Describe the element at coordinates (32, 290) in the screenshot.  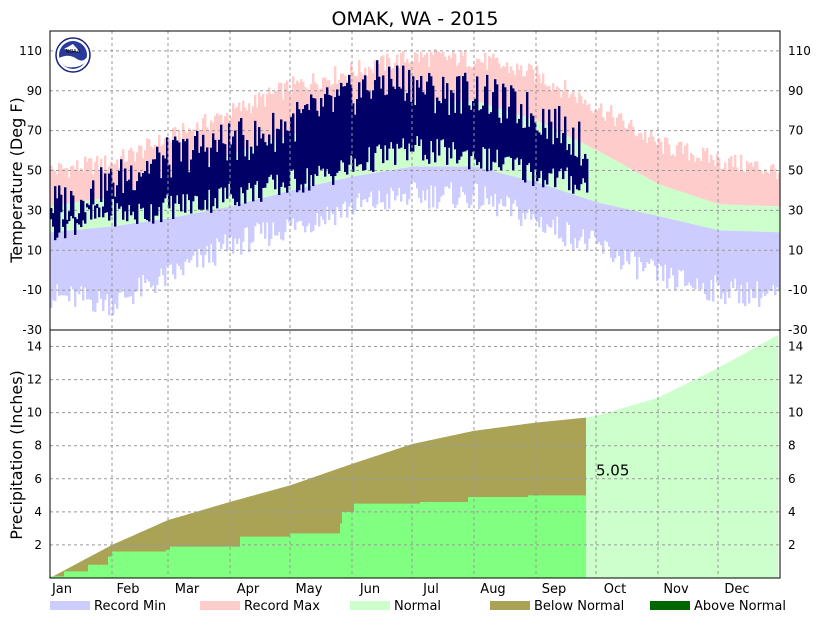
I see `temperature-tick-label: -10` at that location.